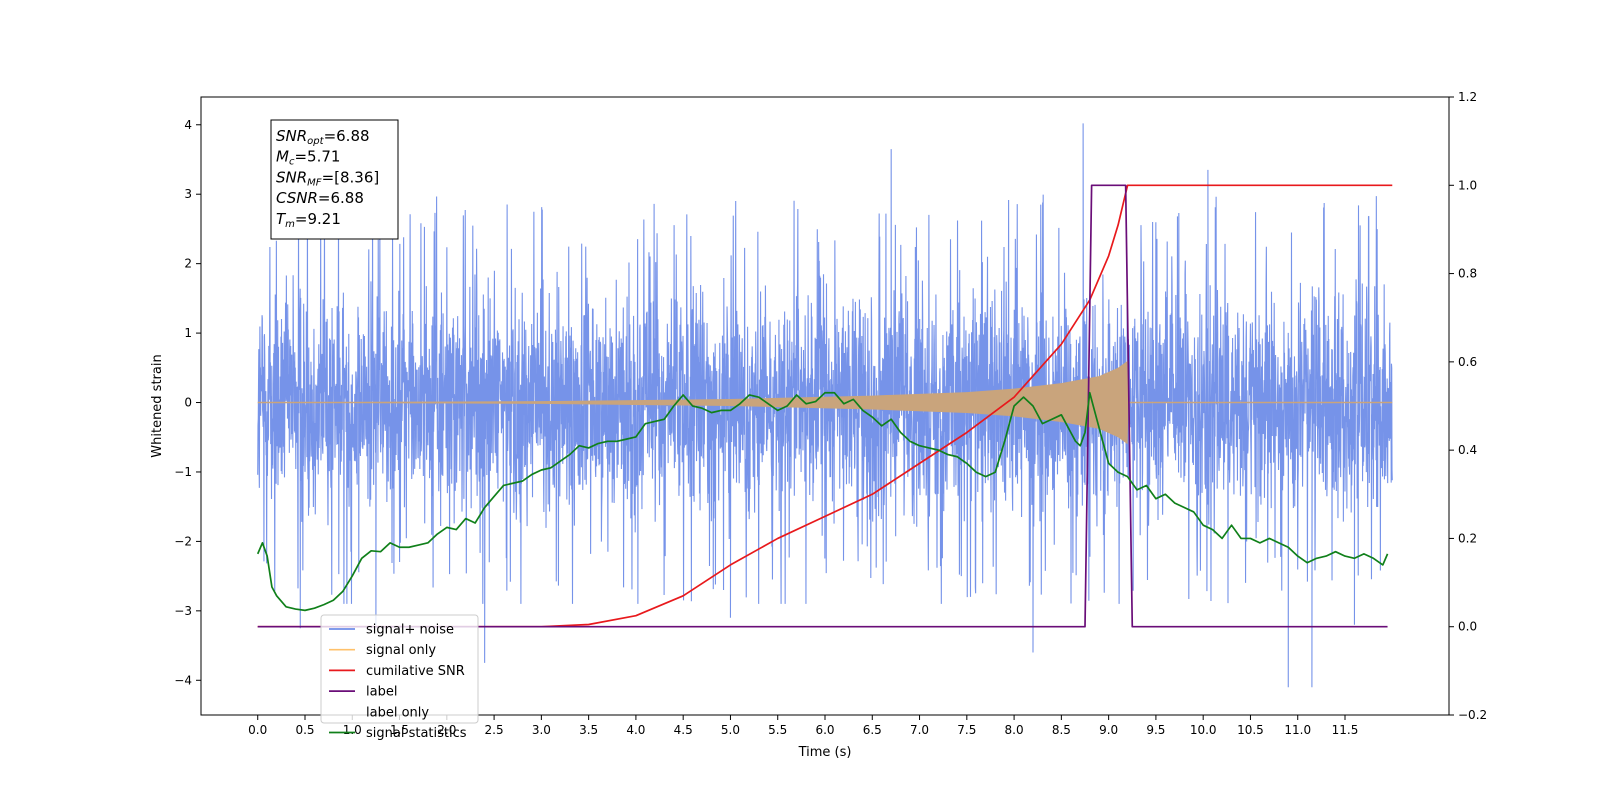 This screenshot has height=800, width=1600. What do you see at coordinates (919, 730) in the screenshot?
I see `x-tick-label: 7.0` at bounding box center [919, 730].